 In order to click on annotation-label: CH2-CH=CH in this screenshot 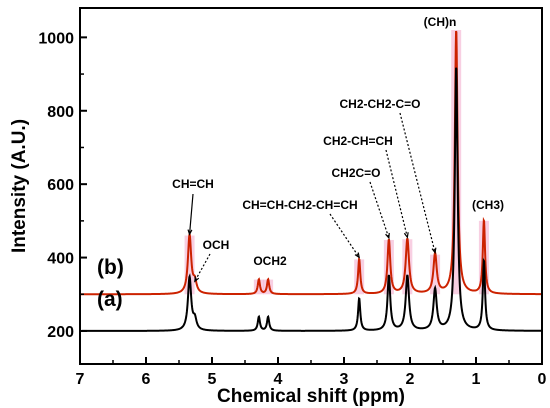, I will do `click(358, 141)`.